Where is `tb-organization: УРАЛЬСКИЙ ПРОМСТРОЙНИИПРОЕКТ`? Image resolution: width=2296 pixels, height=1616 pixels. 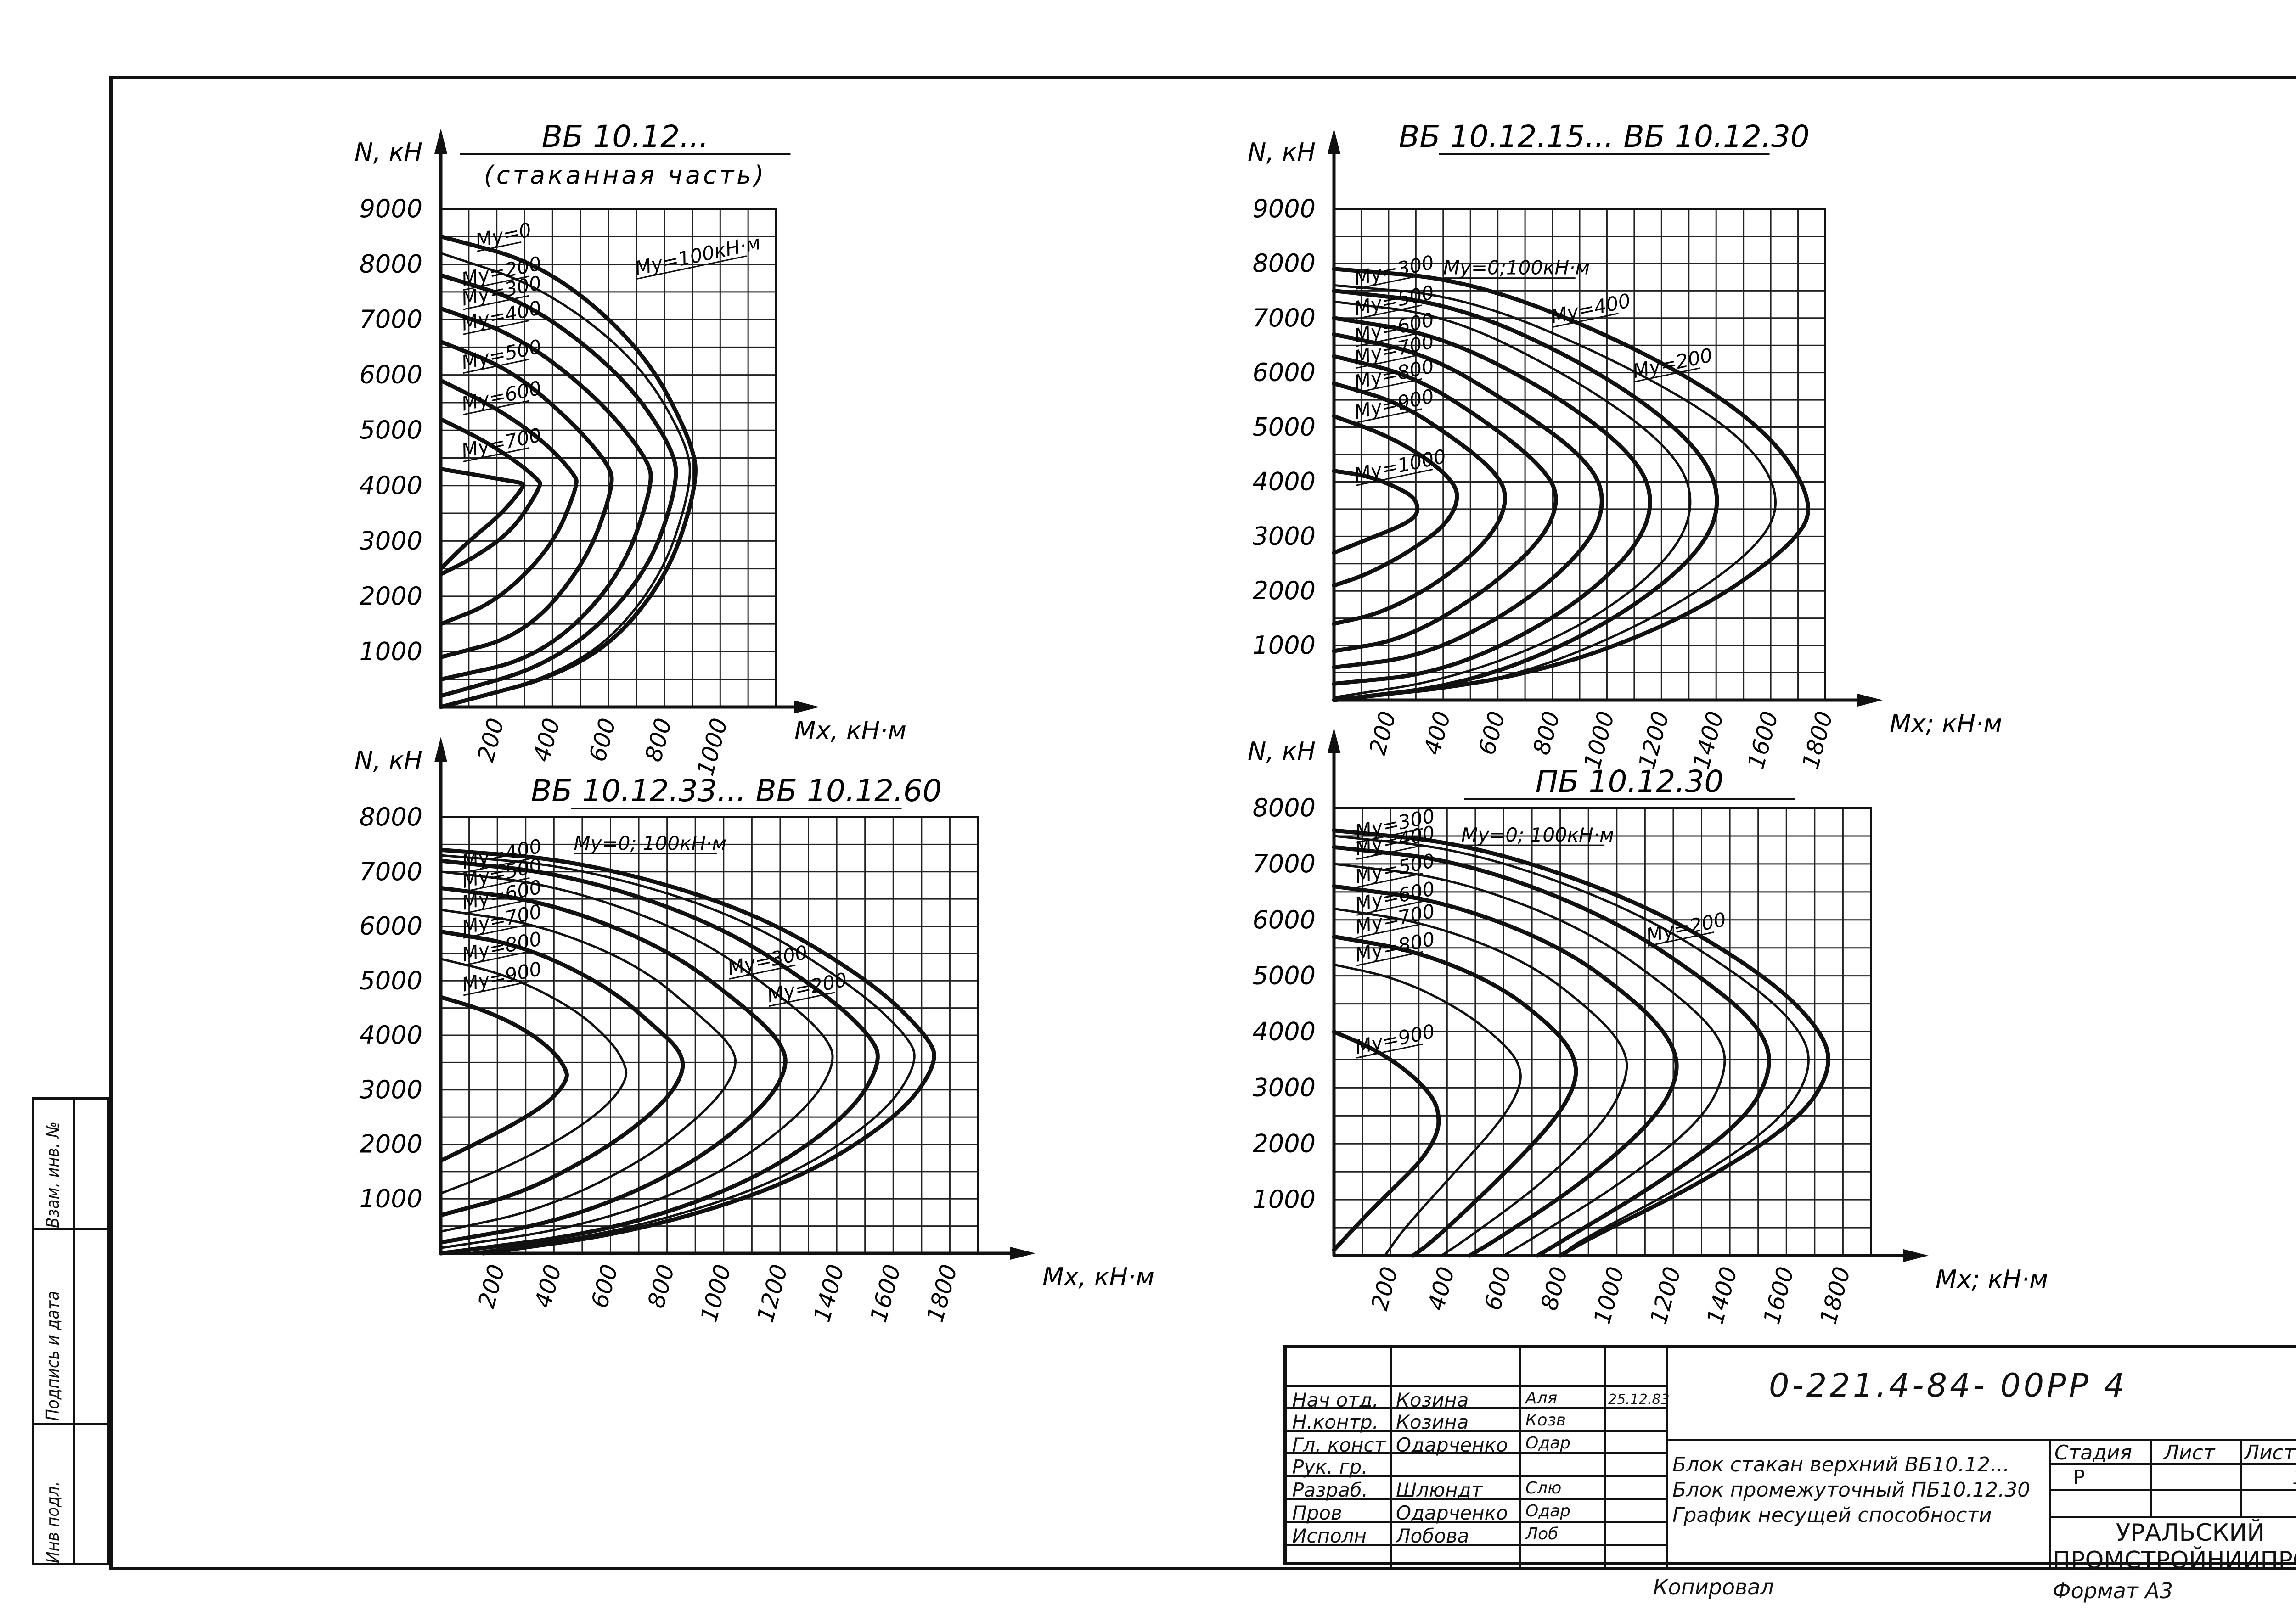
tb-organization: УРАЛЬСКИЙ ПРОМСТРОЙНИИПРОЕКТ is located at coordinates (2174, 1547).